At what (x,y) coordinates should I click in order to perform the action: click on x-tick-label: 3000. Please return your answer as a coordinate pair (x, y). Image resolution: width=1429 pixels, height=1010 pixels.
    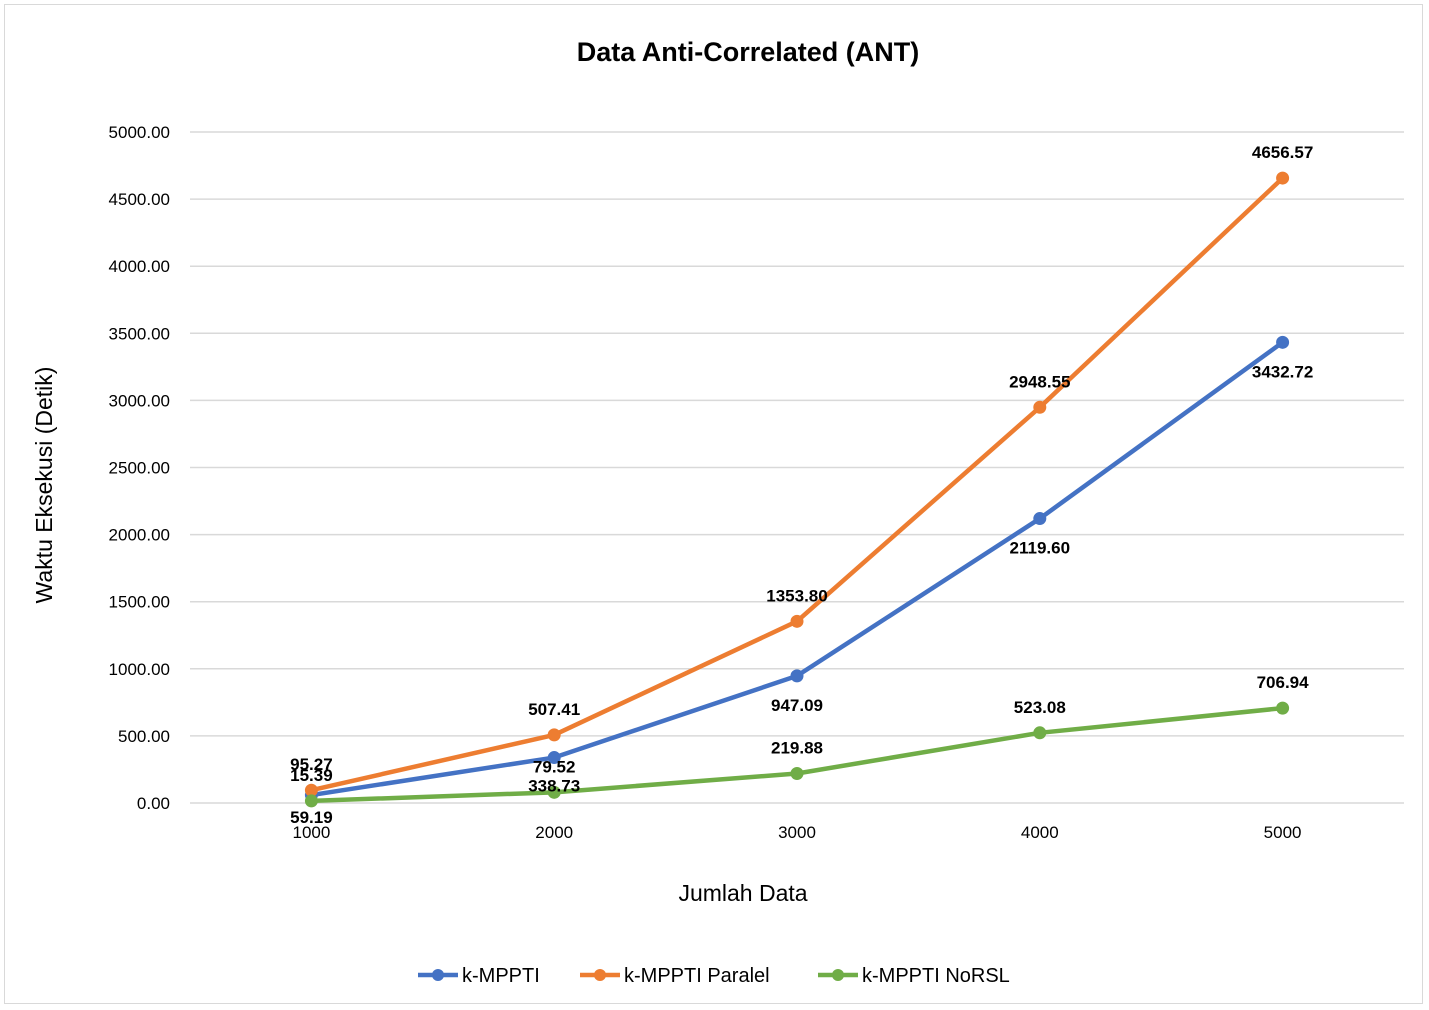
    Looking at the image, I should click on (797, 832).